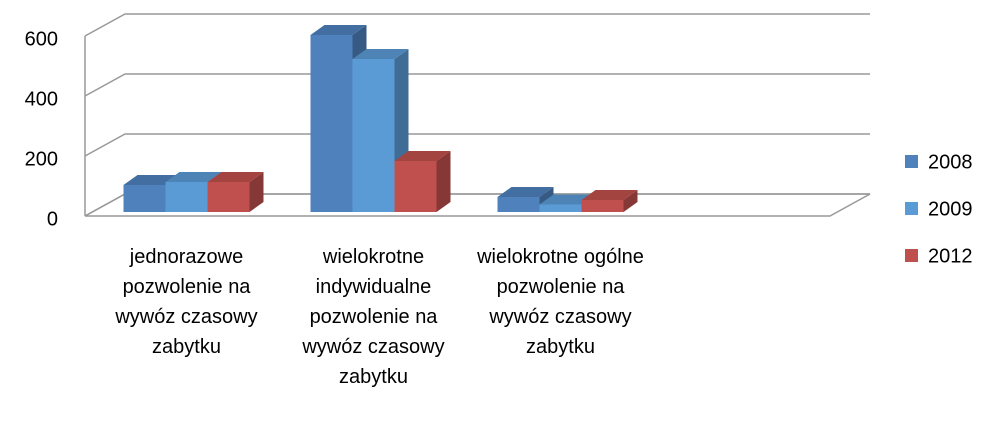 This screenshot has width=995, height=431. What do you see at coordinates (950, 162) in the screenshot?
I see `legend-label: 2008` at bounding box center [950, 162].